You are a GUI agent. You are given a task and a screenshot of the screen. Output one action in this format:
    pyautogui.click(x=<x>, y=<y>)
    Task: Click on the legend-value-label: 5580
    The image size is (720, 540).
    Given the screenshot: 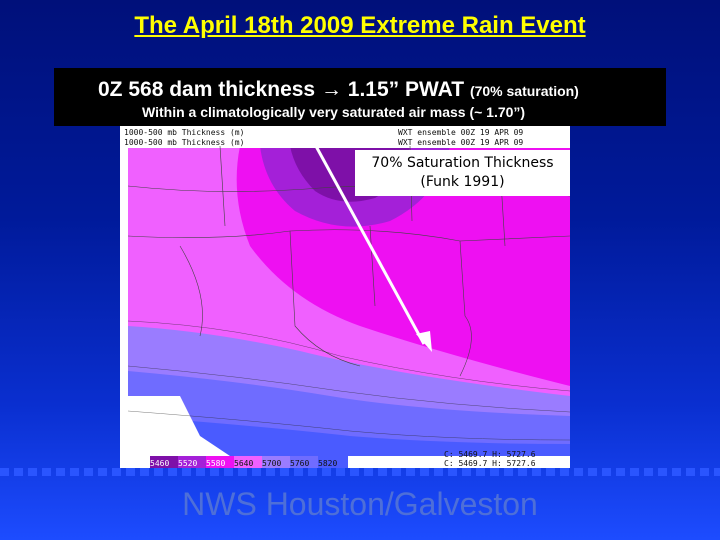 What is the action you would take?
    pyautogui.click(x=216, y=463)
    